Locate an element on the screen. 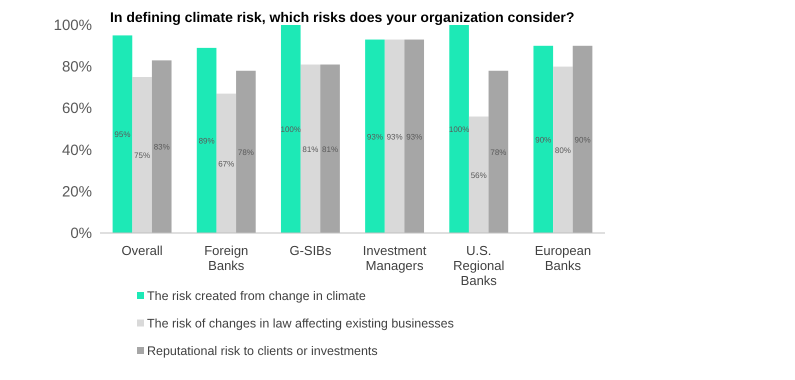 The image size is (795, 380). x-tick-label: U.S. Regional Banks is located at coordinates (479, 265).